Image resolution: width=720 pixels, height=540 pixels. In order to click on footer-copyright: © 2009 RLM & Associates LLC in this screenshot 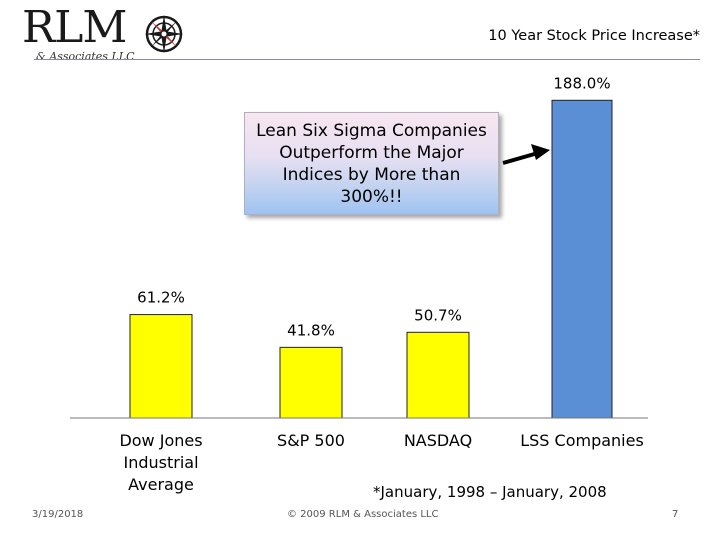, I will do `click(363, 514)`.